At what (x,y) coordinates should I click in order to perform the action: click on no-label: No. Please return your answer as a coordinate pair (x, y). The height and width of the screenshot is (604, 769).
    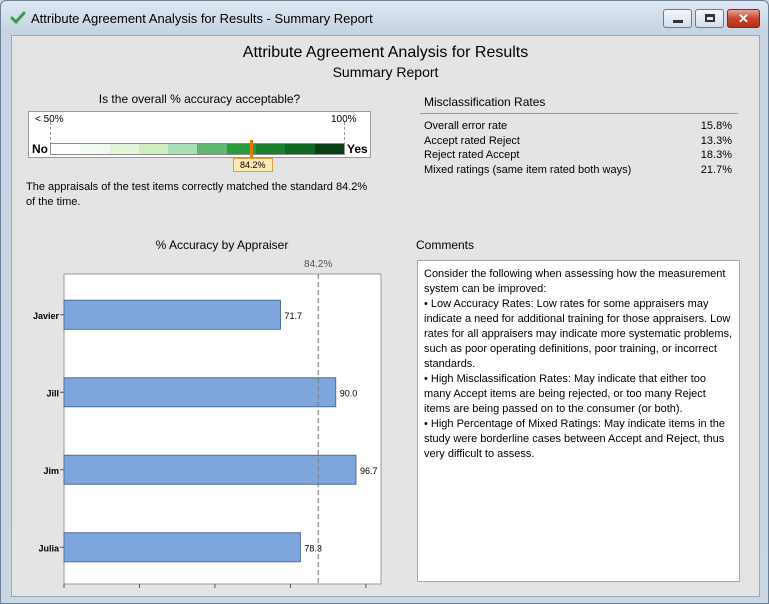
    Looking at the image, I should click on (40, 149).